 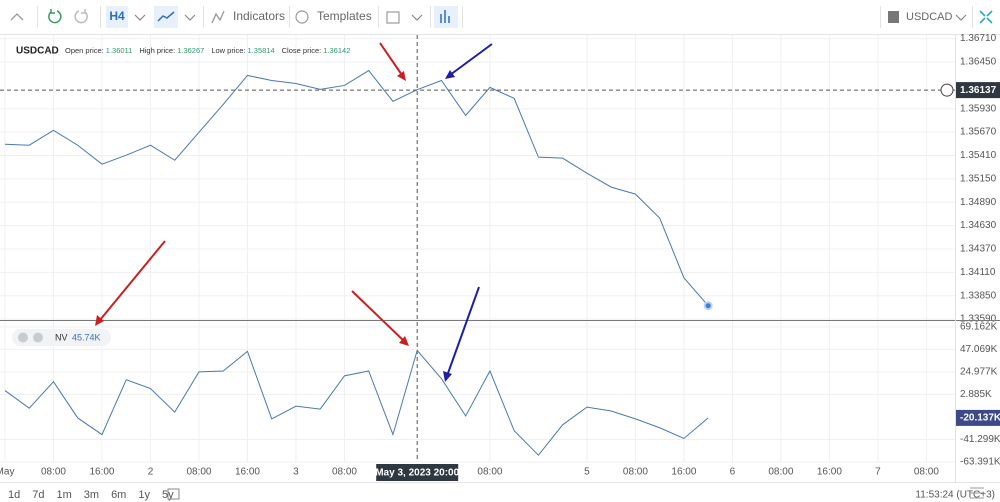 I want to click on last-point, so click(x=708, y=306).